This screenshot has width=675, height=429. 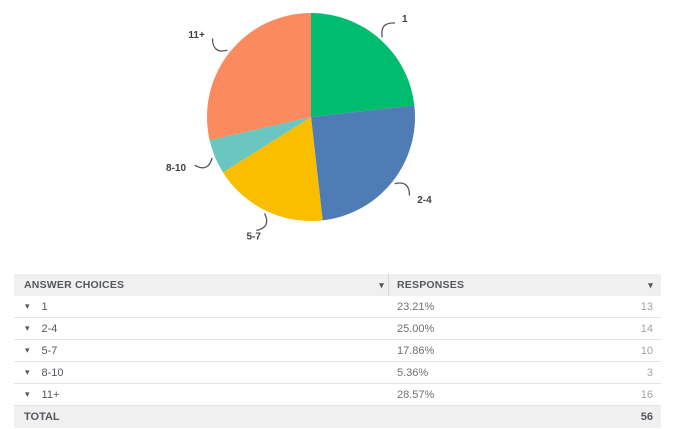 What do you see at coordinates (49, 350) in the screenshot?
I see `answer-label: 5-7` at bounding box center [49, 350].